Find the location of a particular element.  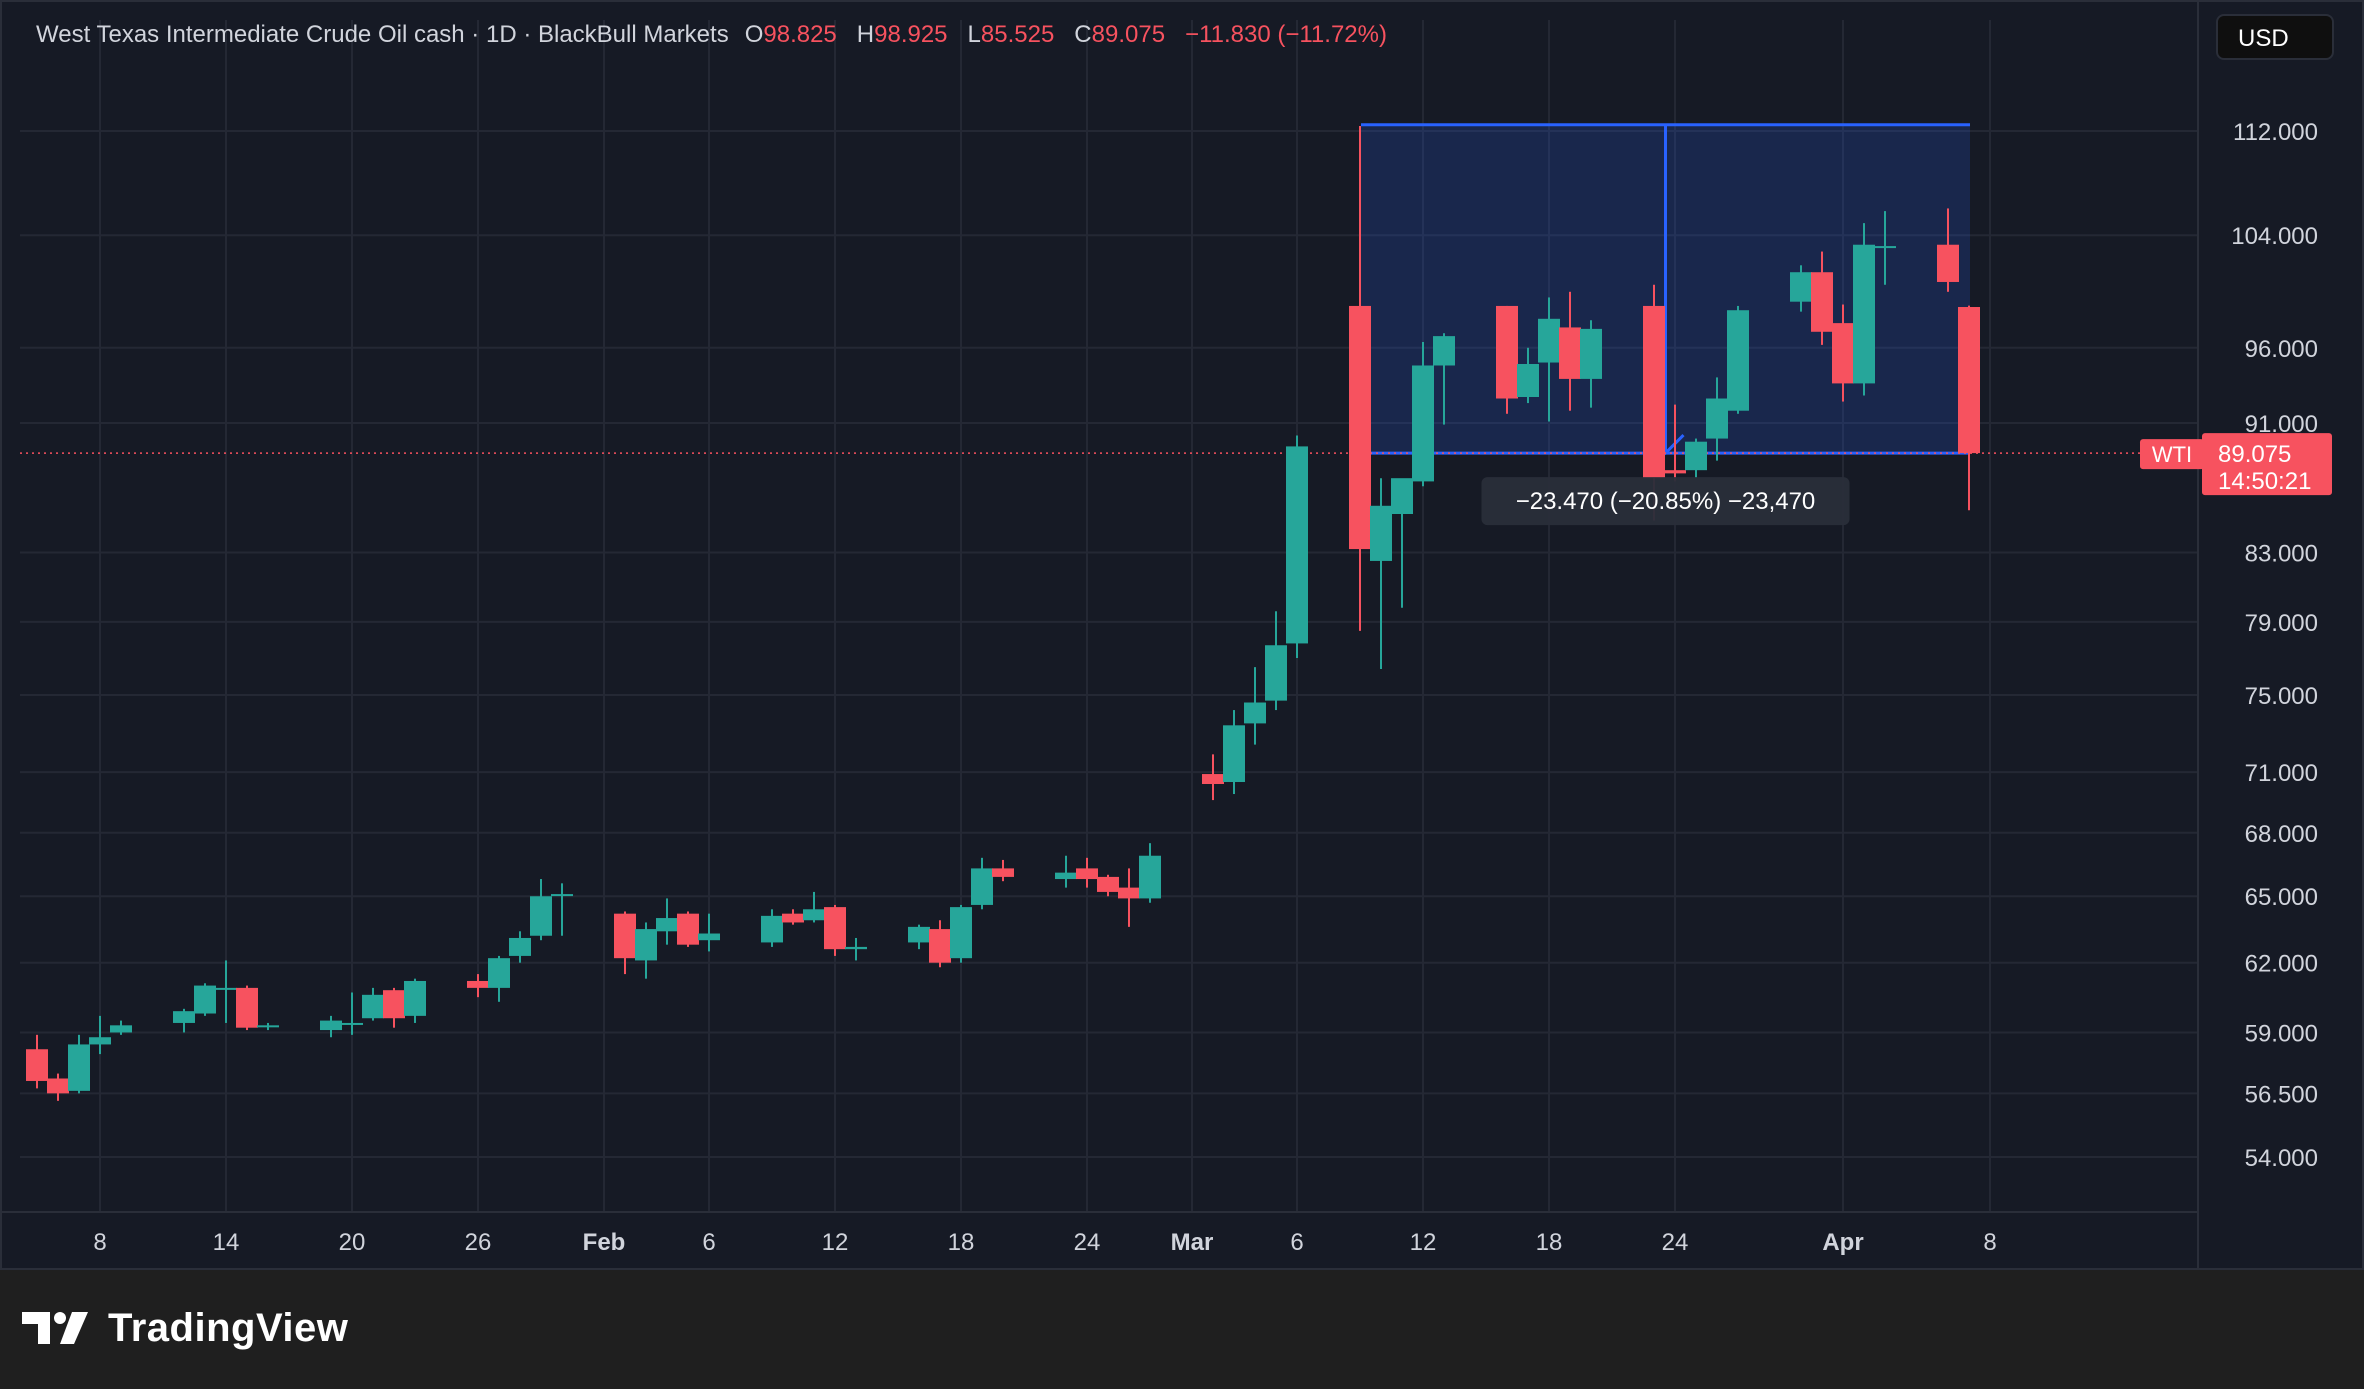

y-tick-label: 62.000 is located at coordinates (2281, 964).